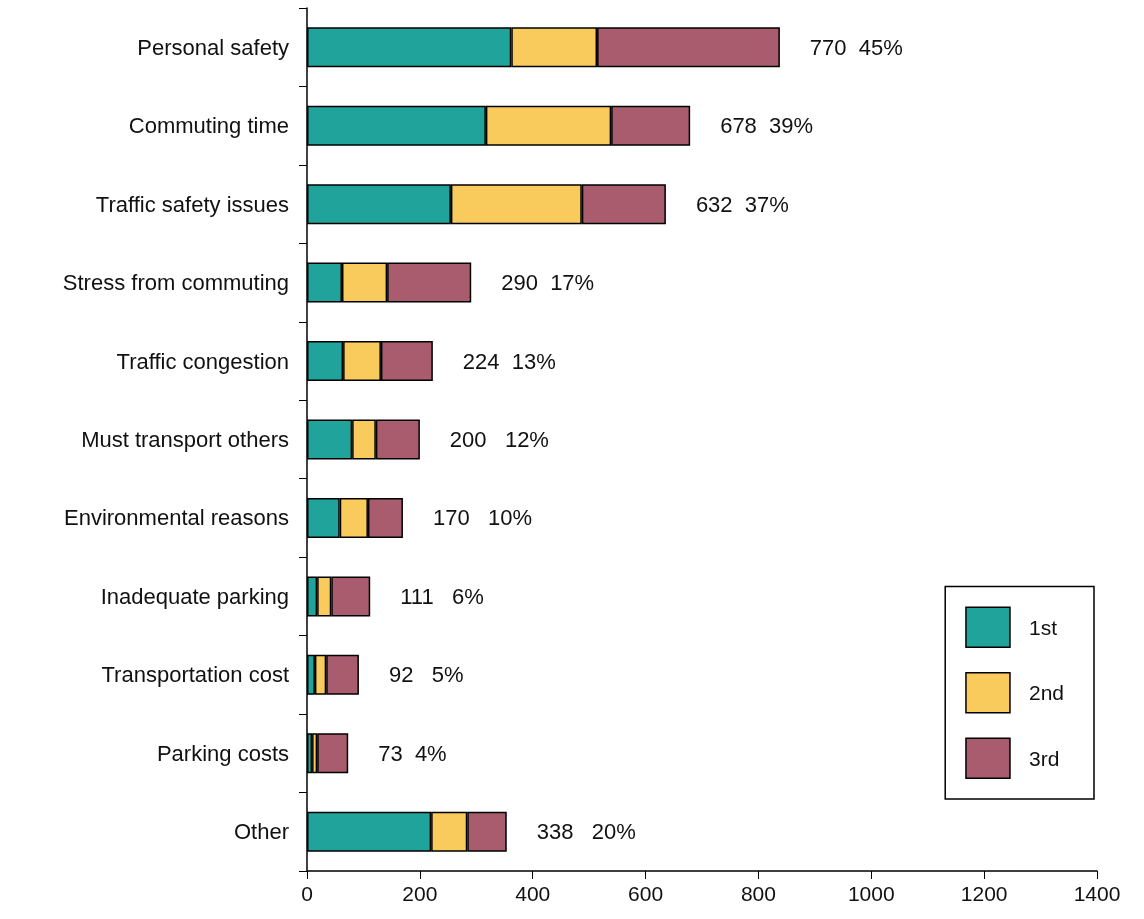 The height and width of the screenshot is (919, 1144). What do you see at coordinates (442, 596) in the screenshot?
I see `total-label: 111 6%` at bounding box center [442, 596].